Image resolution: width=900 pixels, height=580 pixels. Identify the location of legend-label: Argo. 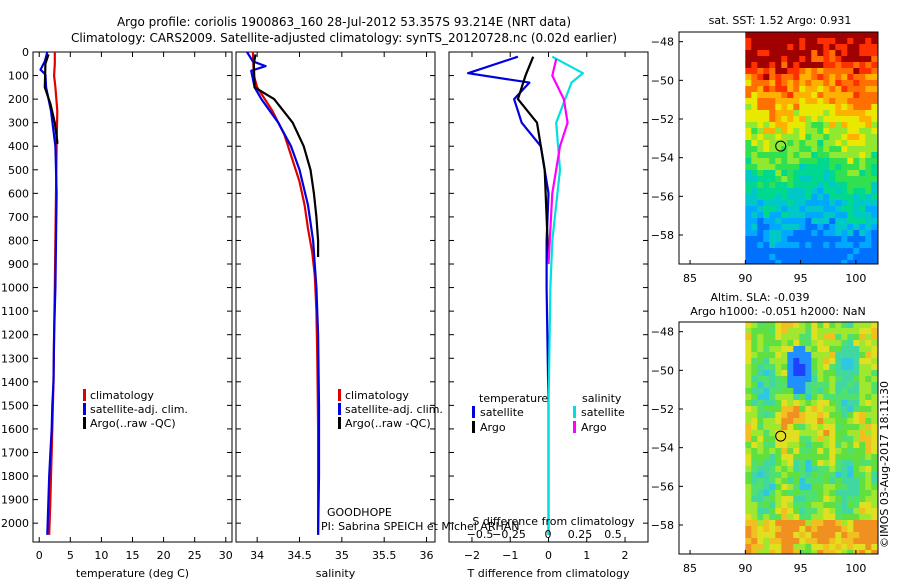
(594, 427).